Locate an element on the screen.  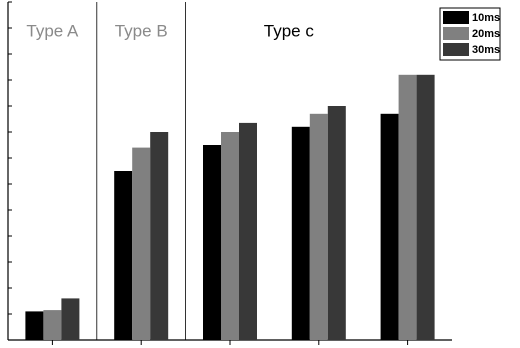
region-label: Type B is located at coordinates (141, 30).